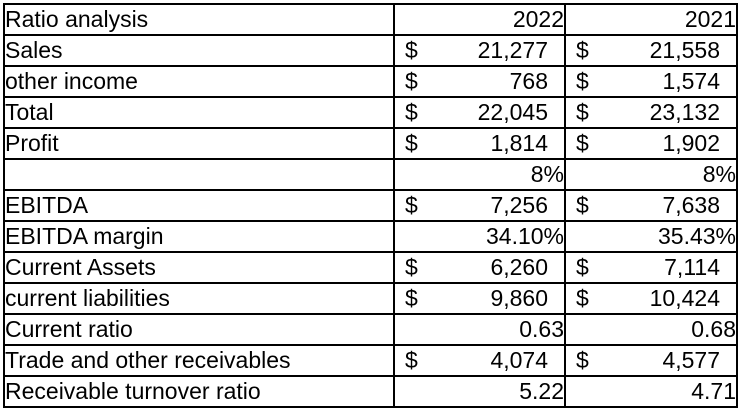 This screenshot has width=741, height=408. Describe the element at coordinates (199, 267) in the screenshot. I see `row-label: Current Assets` at that location.